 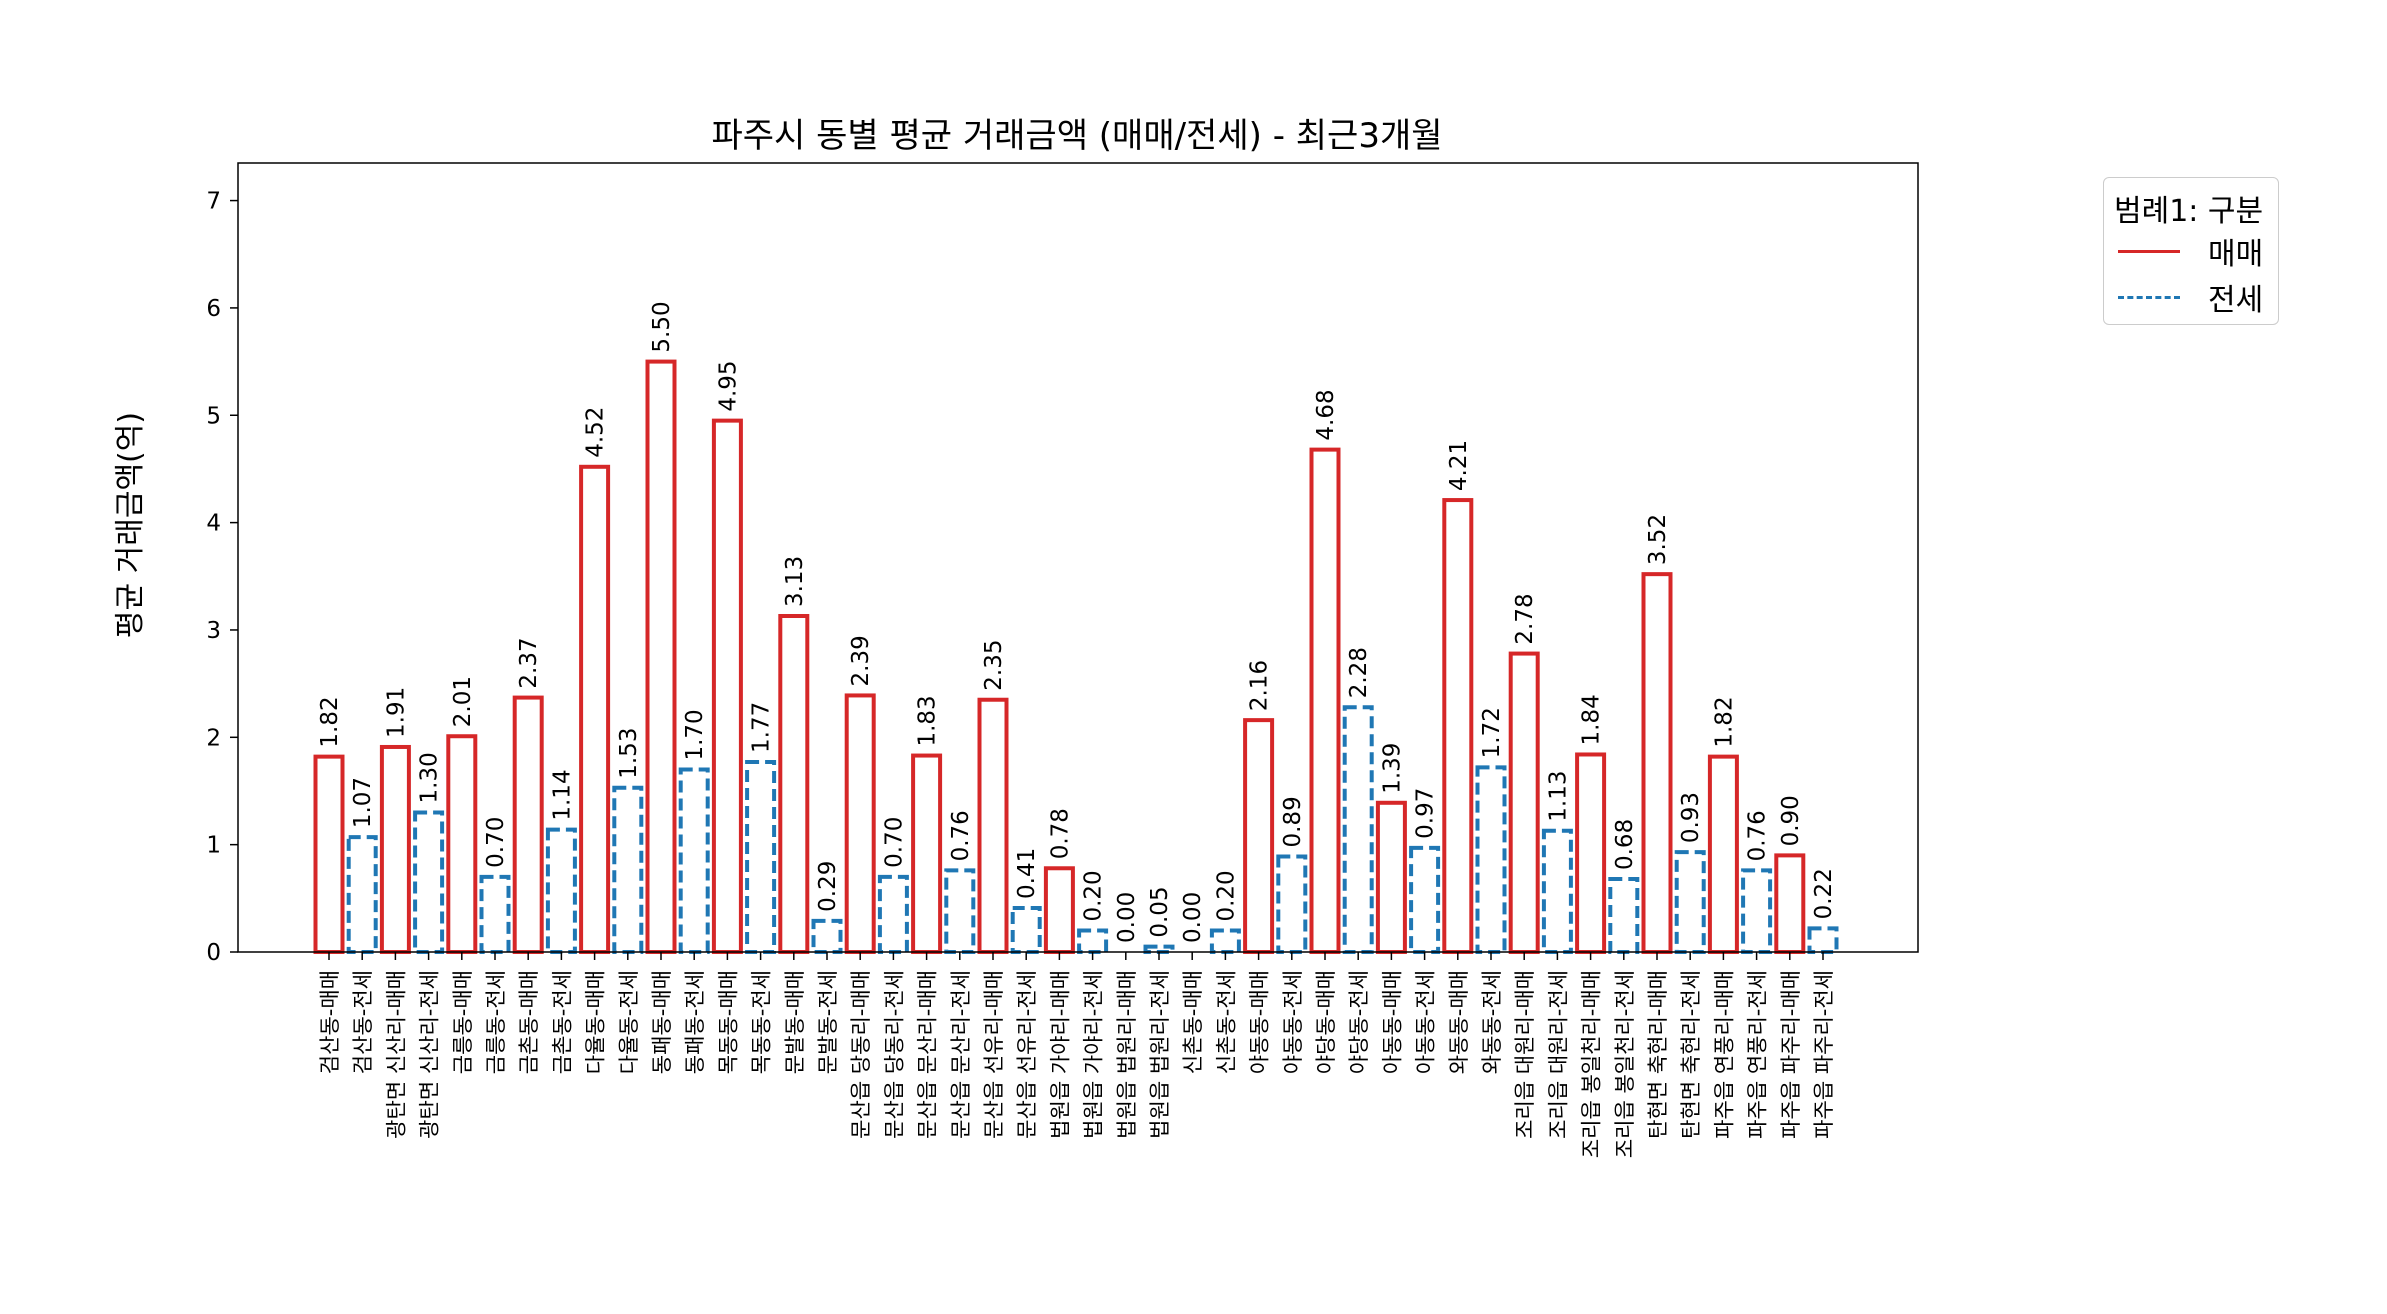 What do you see at coordinates (529, 662) in the screenshot?
I see `value-label: 2.37` at bounding box center [529, 662].